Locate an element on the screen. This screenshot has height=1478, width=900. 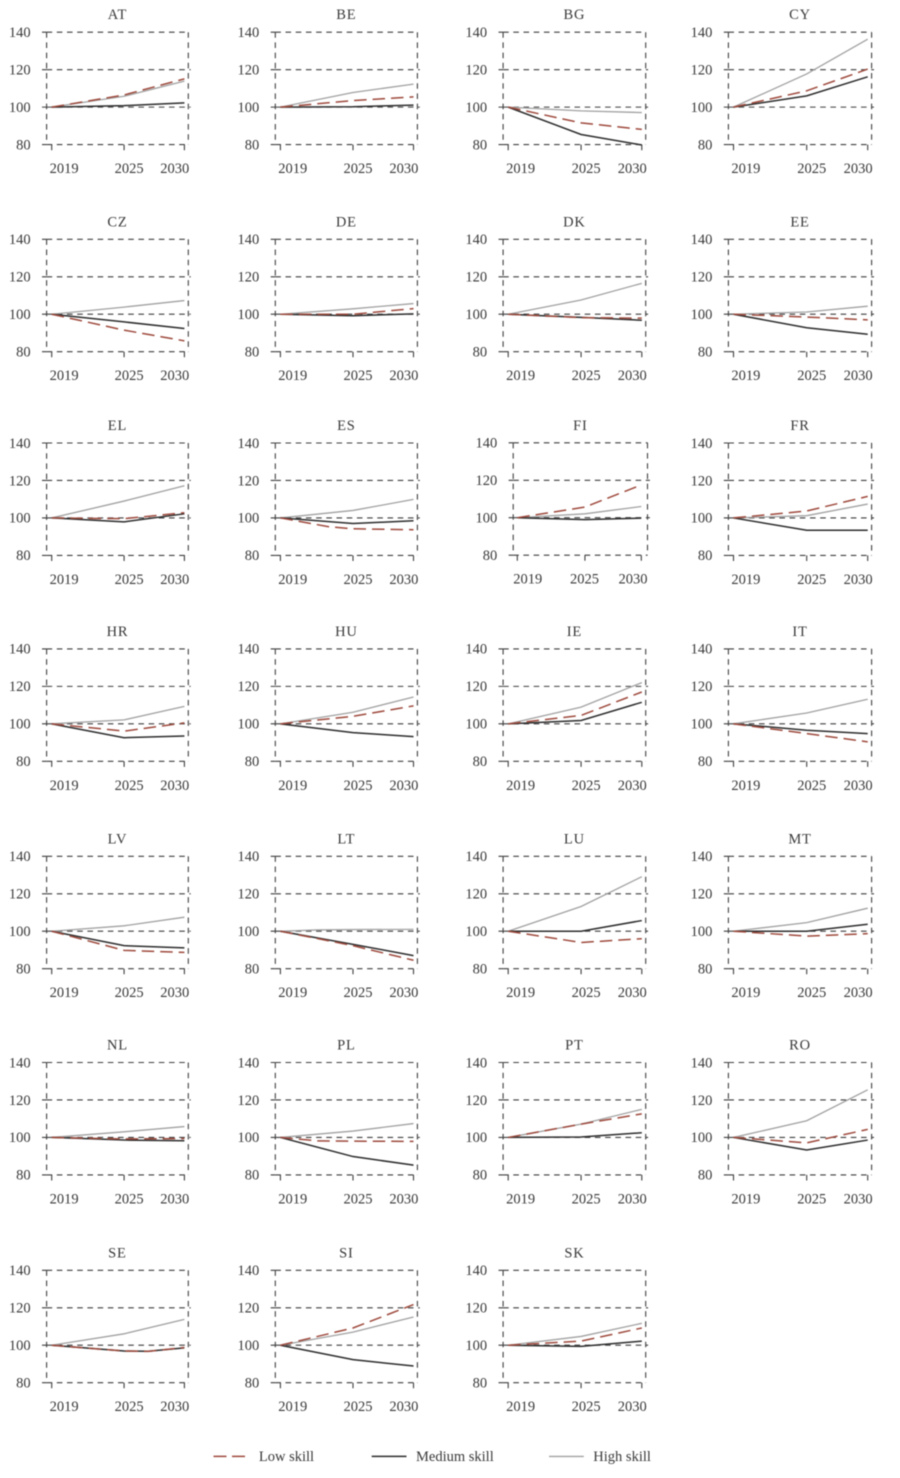
svg-text: Medium skill is located at coordinates (455, 1457).